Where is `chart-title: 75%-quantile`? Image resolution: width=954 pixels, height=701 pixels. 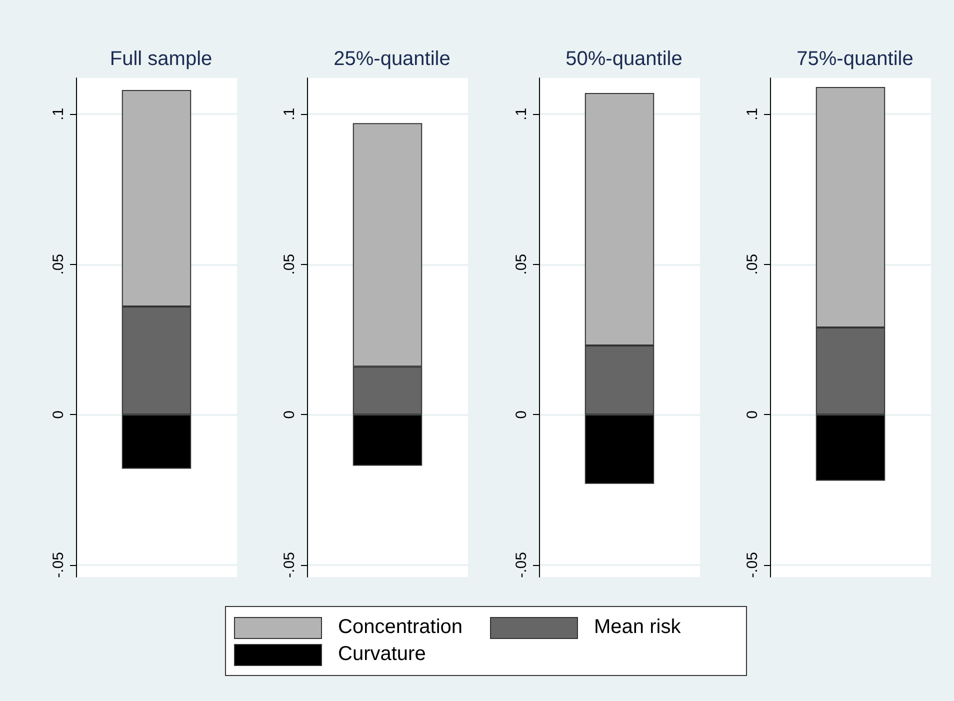
chart-title: 75%-quantile is located at coordinates (855, 59).